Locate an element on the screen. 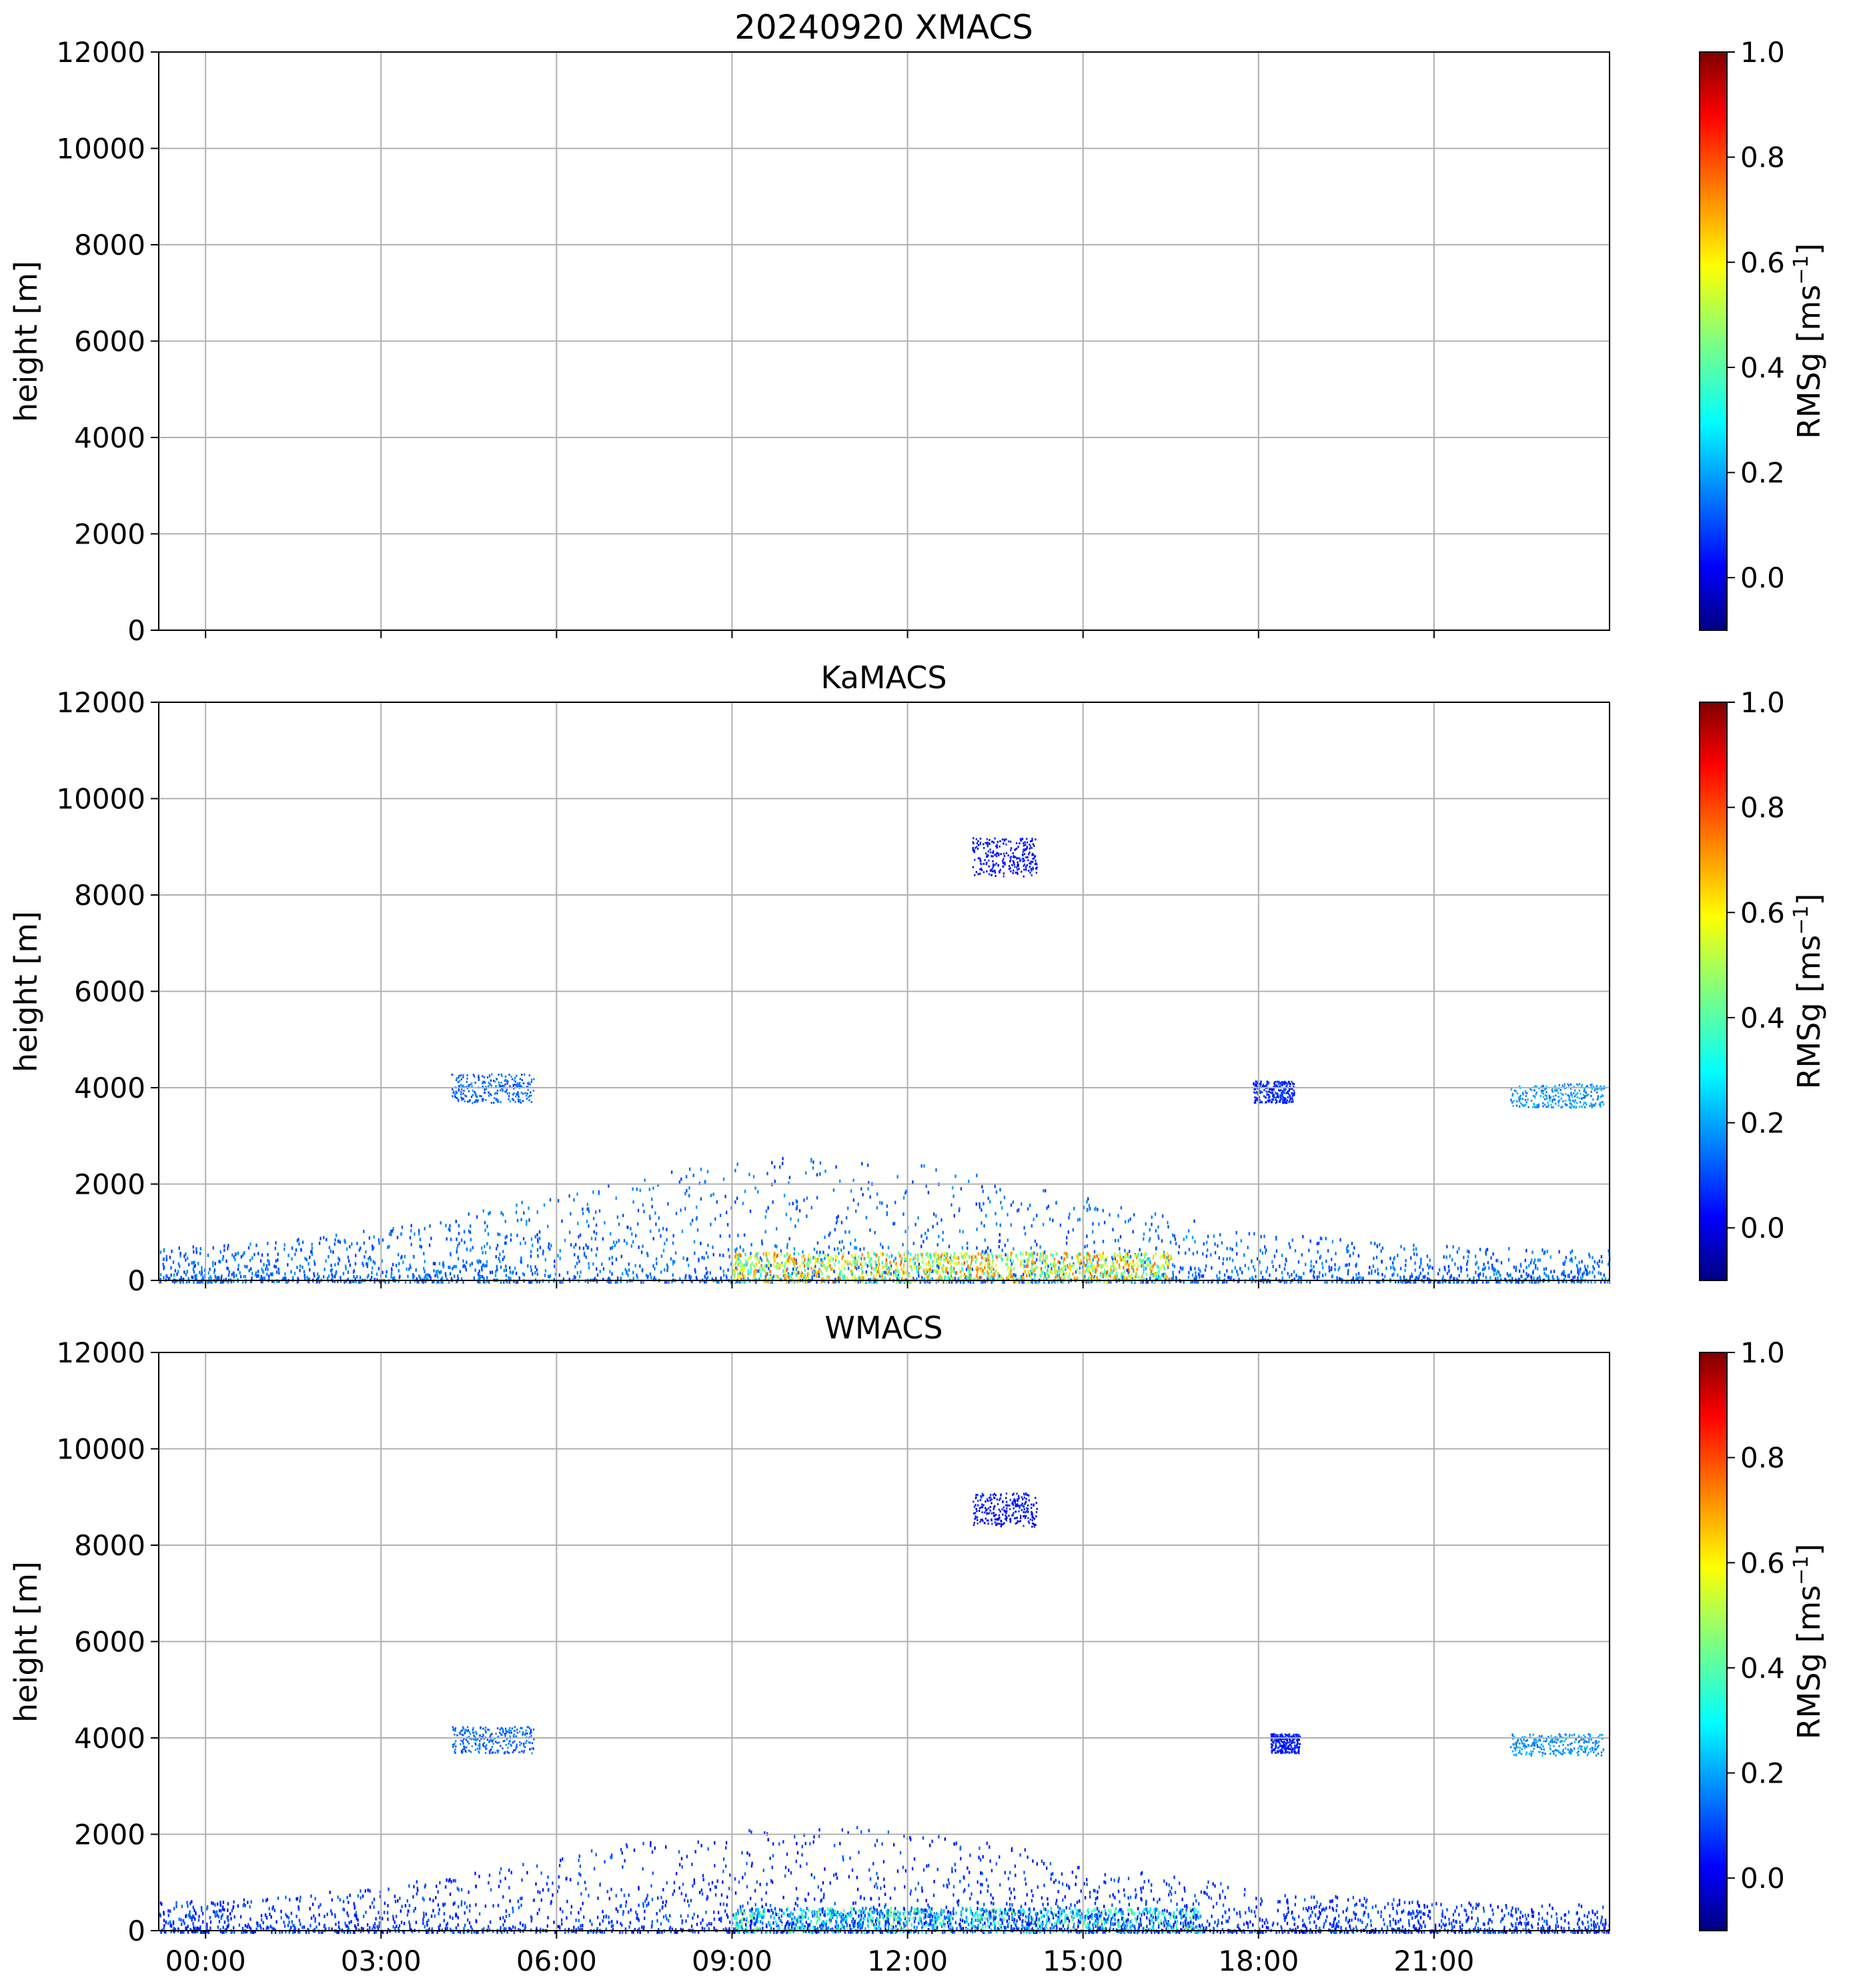  colorbar-tick-label: 0.8 is located at coordinates (1762, 808).